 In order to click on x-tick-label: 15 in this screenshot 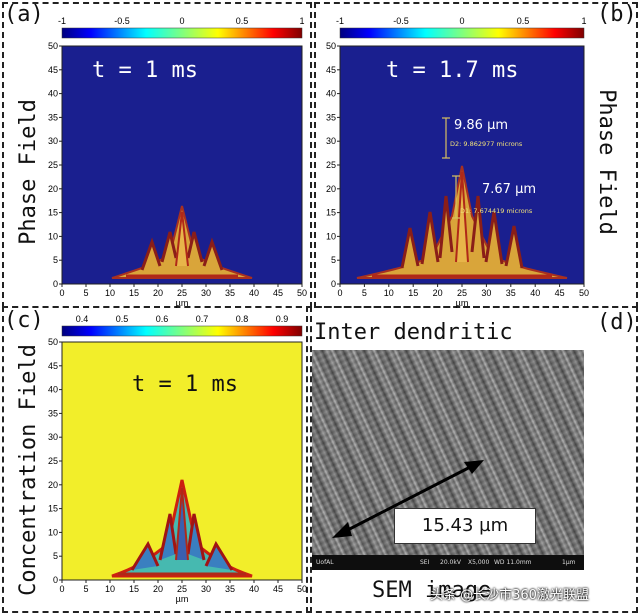, I will do `click(413, 293)`.